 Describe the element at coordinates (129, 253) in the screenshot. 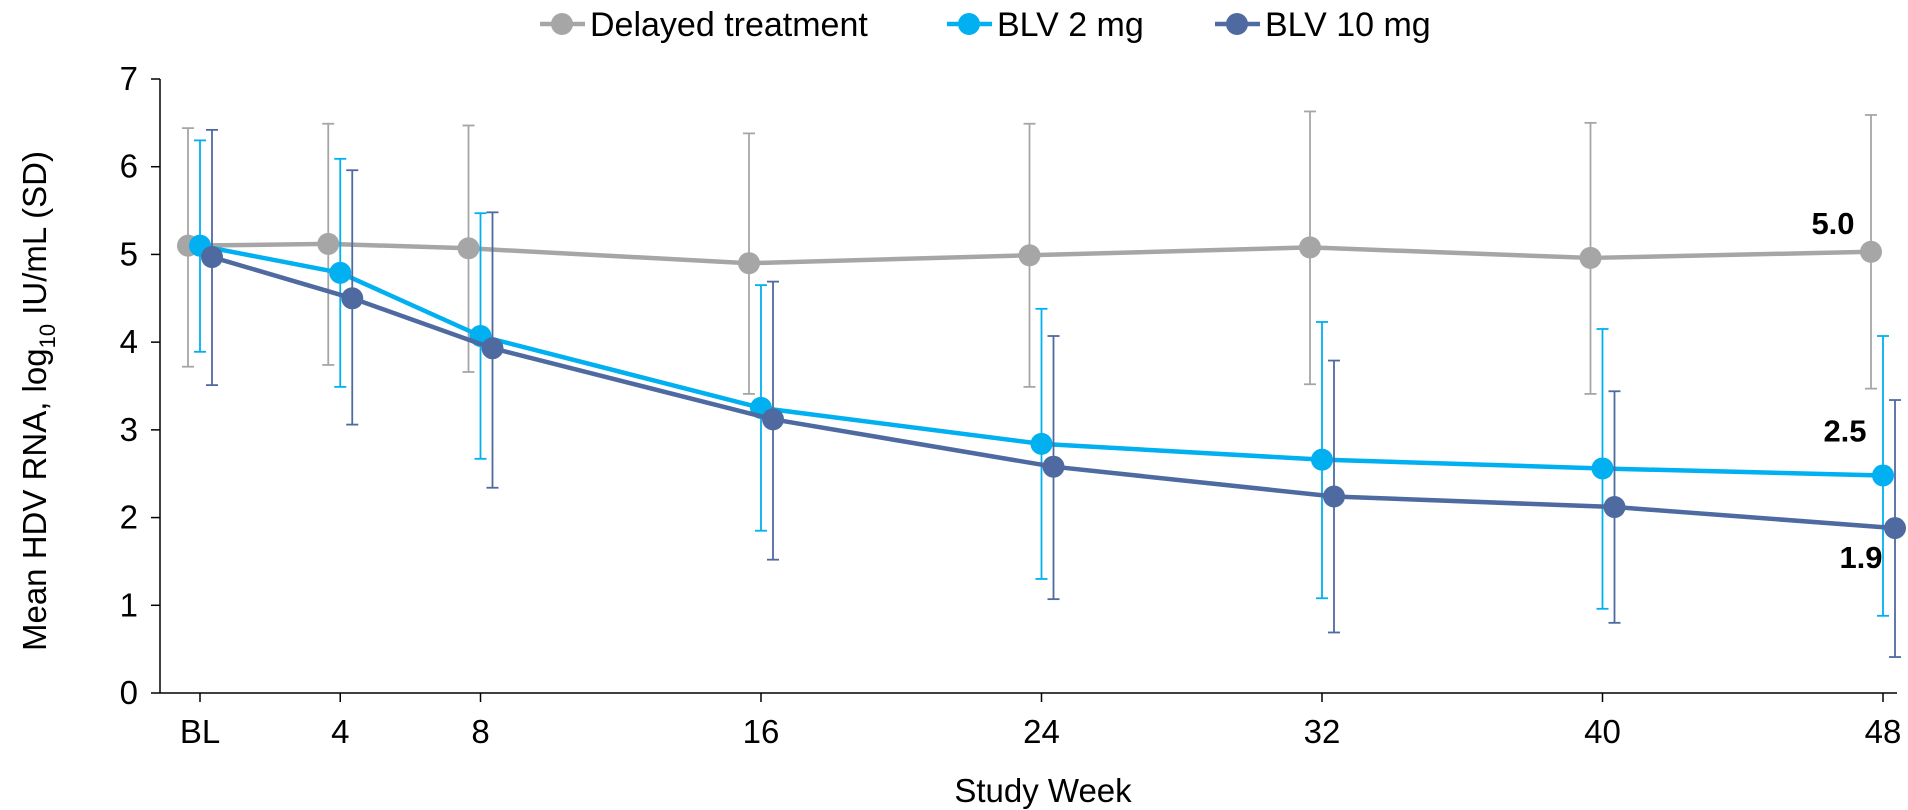

I see `y-tick-label: 5` at that location.